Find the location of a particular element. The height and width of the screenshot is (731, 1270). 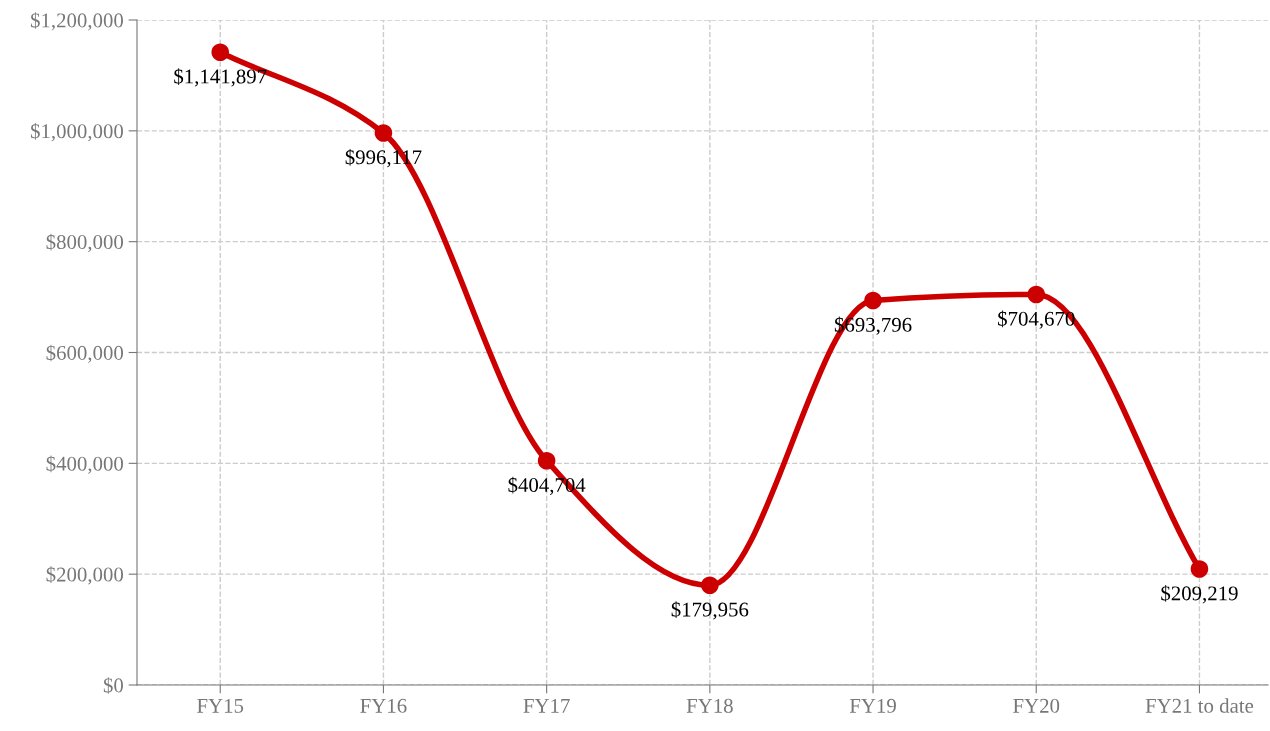

x-tick-label: FY18 is located at coordinates (709, 705).